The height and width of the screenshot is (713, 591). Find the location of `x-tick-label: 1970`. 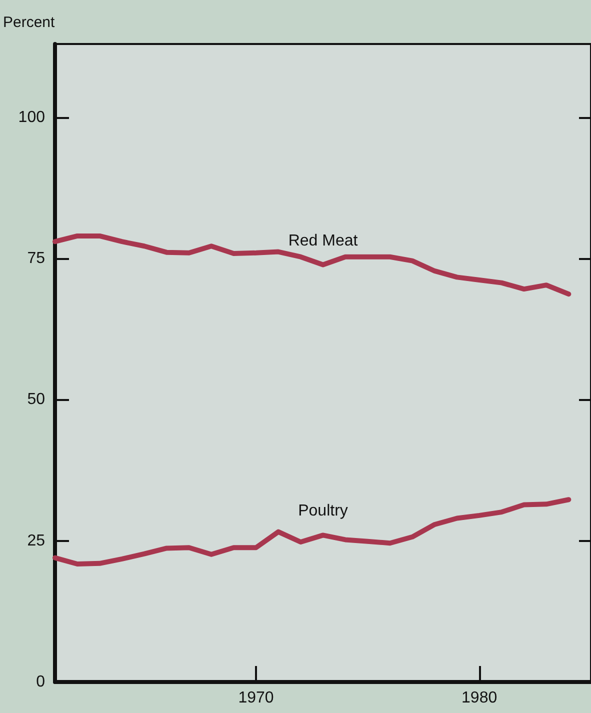

x-tick-label: 1970 is located at coordinates (256, 698).